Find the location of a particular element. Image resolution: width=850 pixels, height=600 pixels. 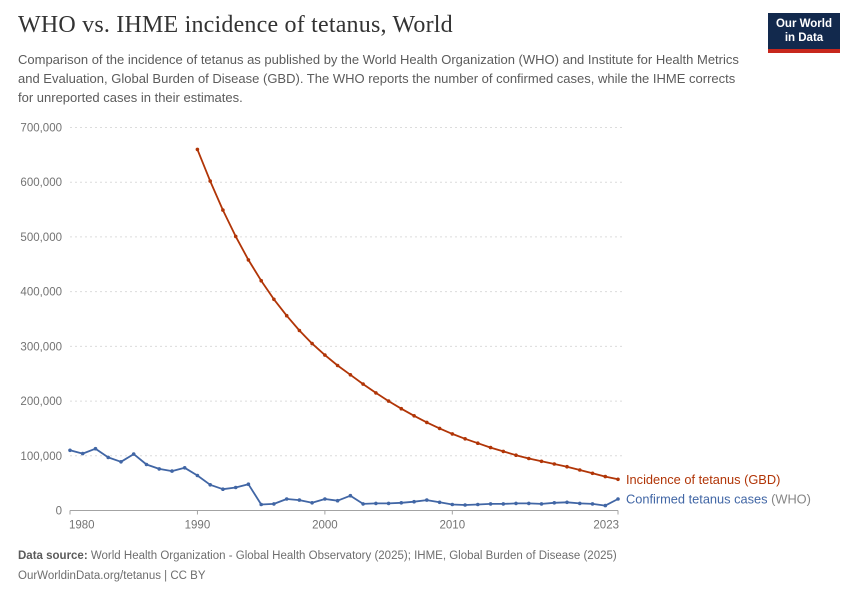

who-end-label: Confirmed tetanus cases (WHO) is located at coordinates (718, 499).